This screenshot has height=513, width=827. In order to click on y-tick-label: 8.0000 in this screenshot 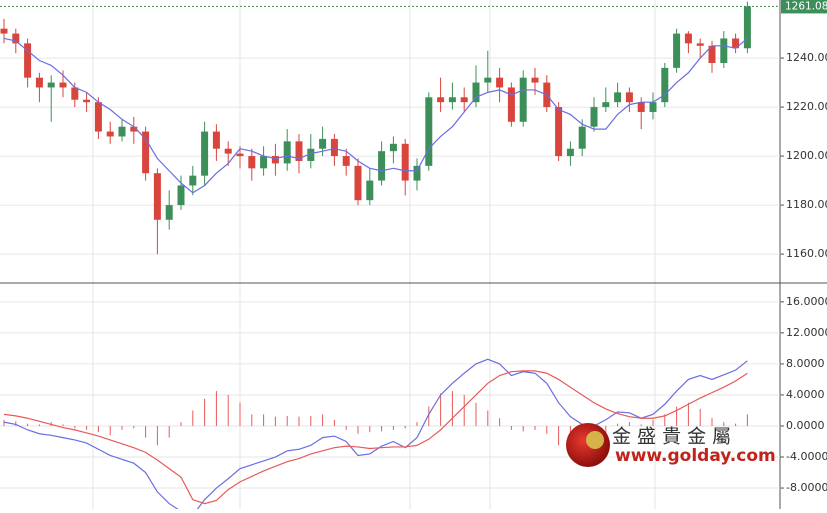, I will do `click(805, 363)`.